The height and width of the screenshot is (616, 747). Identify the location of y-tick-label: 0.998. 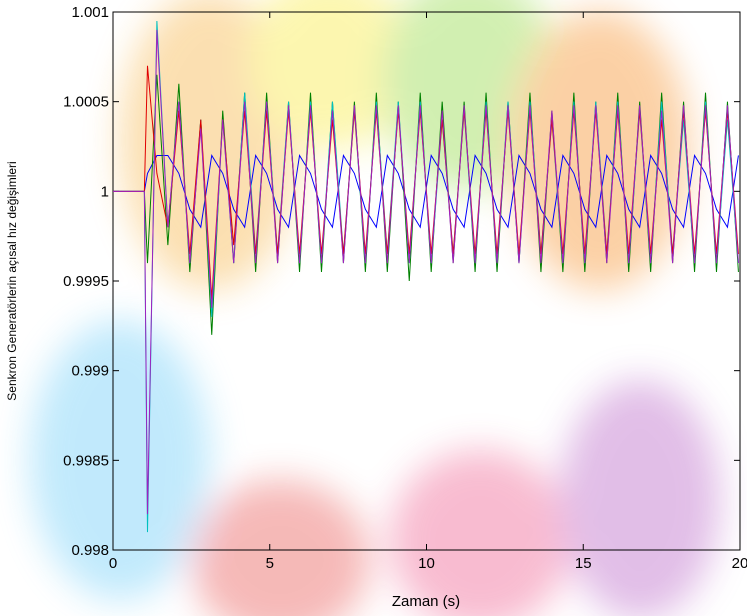
(90, 550).